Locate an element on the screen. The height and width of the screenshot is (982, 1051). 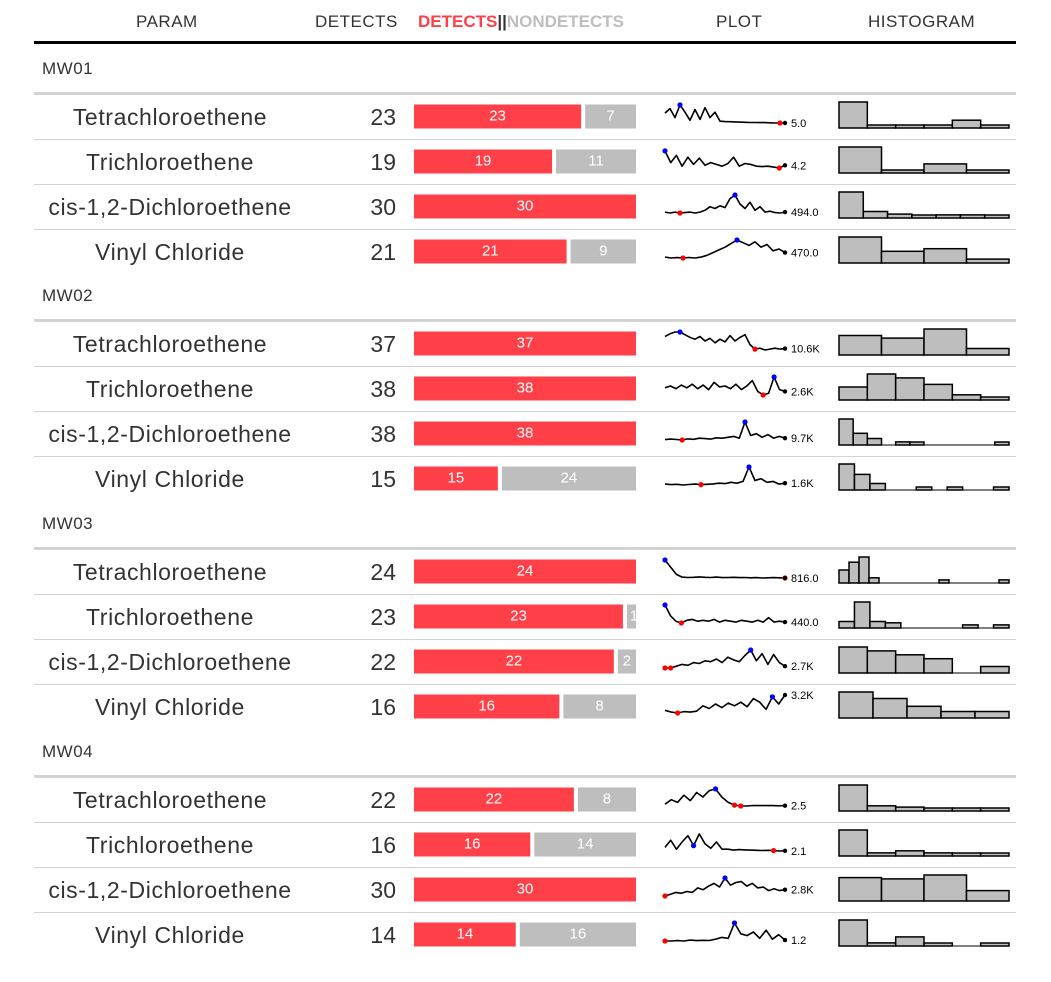
sparkline-last-value: 2.6K is located at coordinates (802, 392).